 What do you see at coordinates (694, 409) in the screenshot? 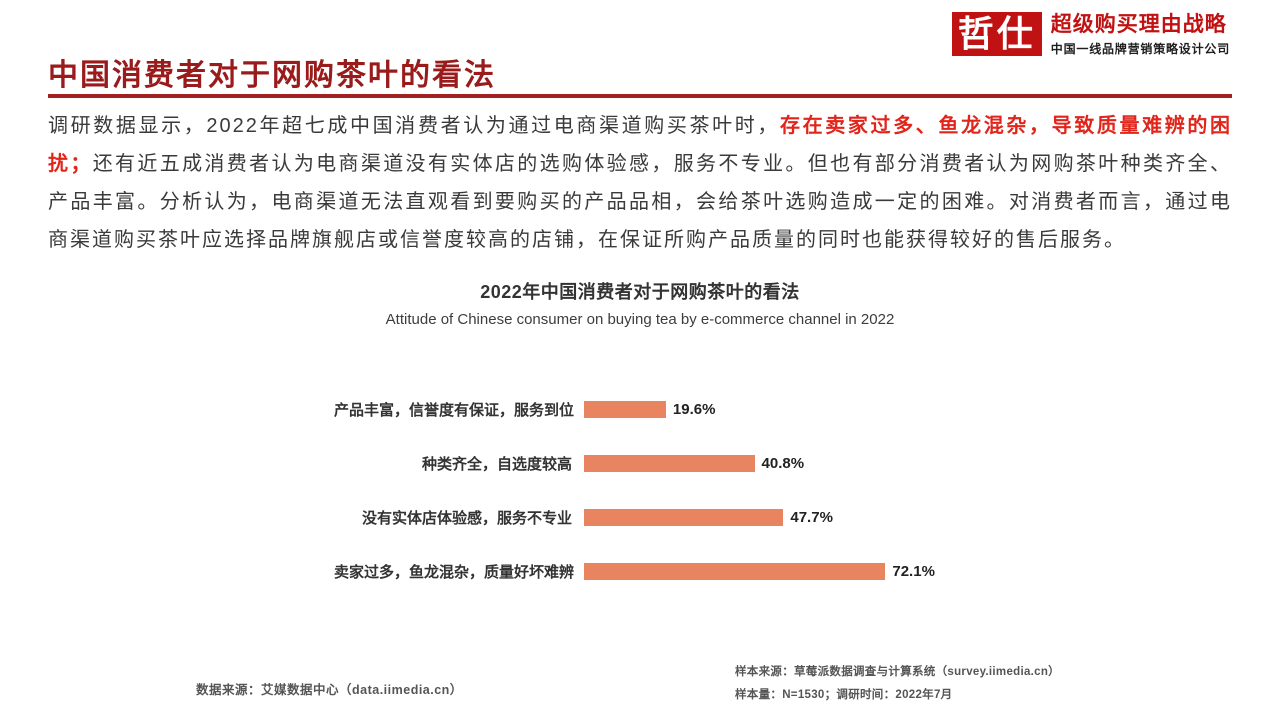
I see `bar-value-label: 19.6%` at bounding box center [694, 409].